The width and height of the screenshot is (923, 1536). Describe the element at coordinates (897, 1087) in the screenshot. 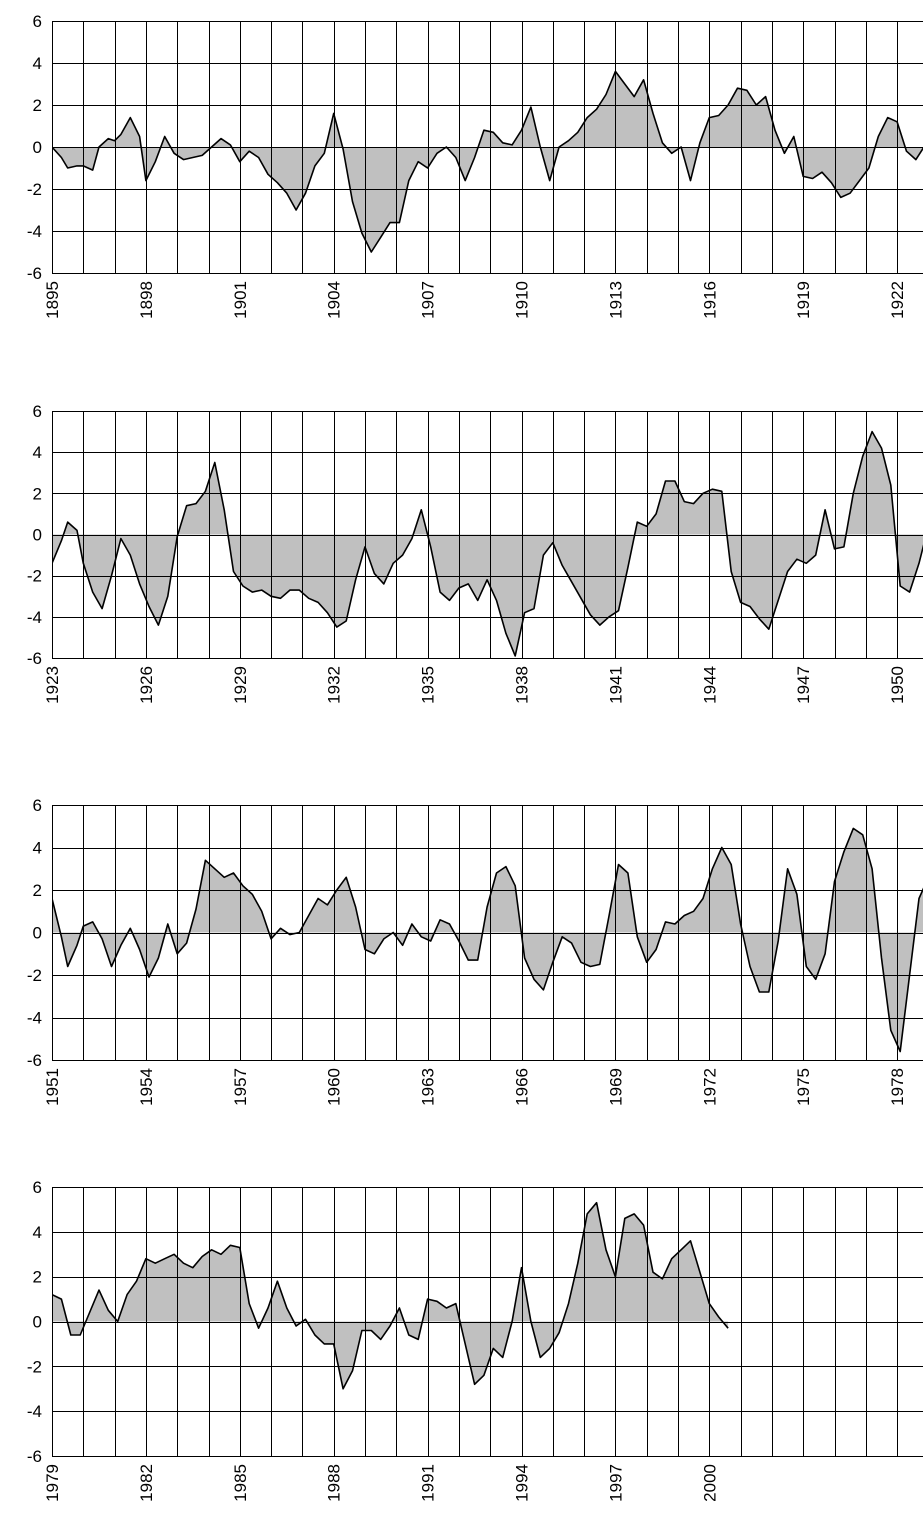

I see `x-tick-label: 1978` at that location.